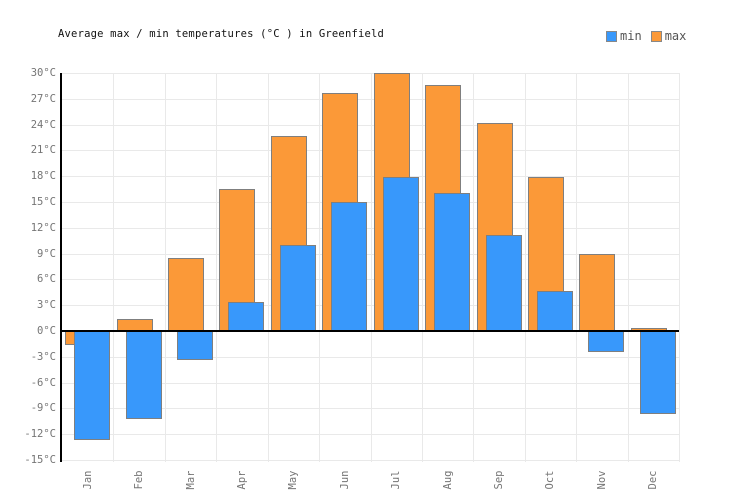 This screenshot has height=500, width=736. Describe the element at coordinates (675, 36) in the screenshot. I see `legend-label-max: max` at that location.